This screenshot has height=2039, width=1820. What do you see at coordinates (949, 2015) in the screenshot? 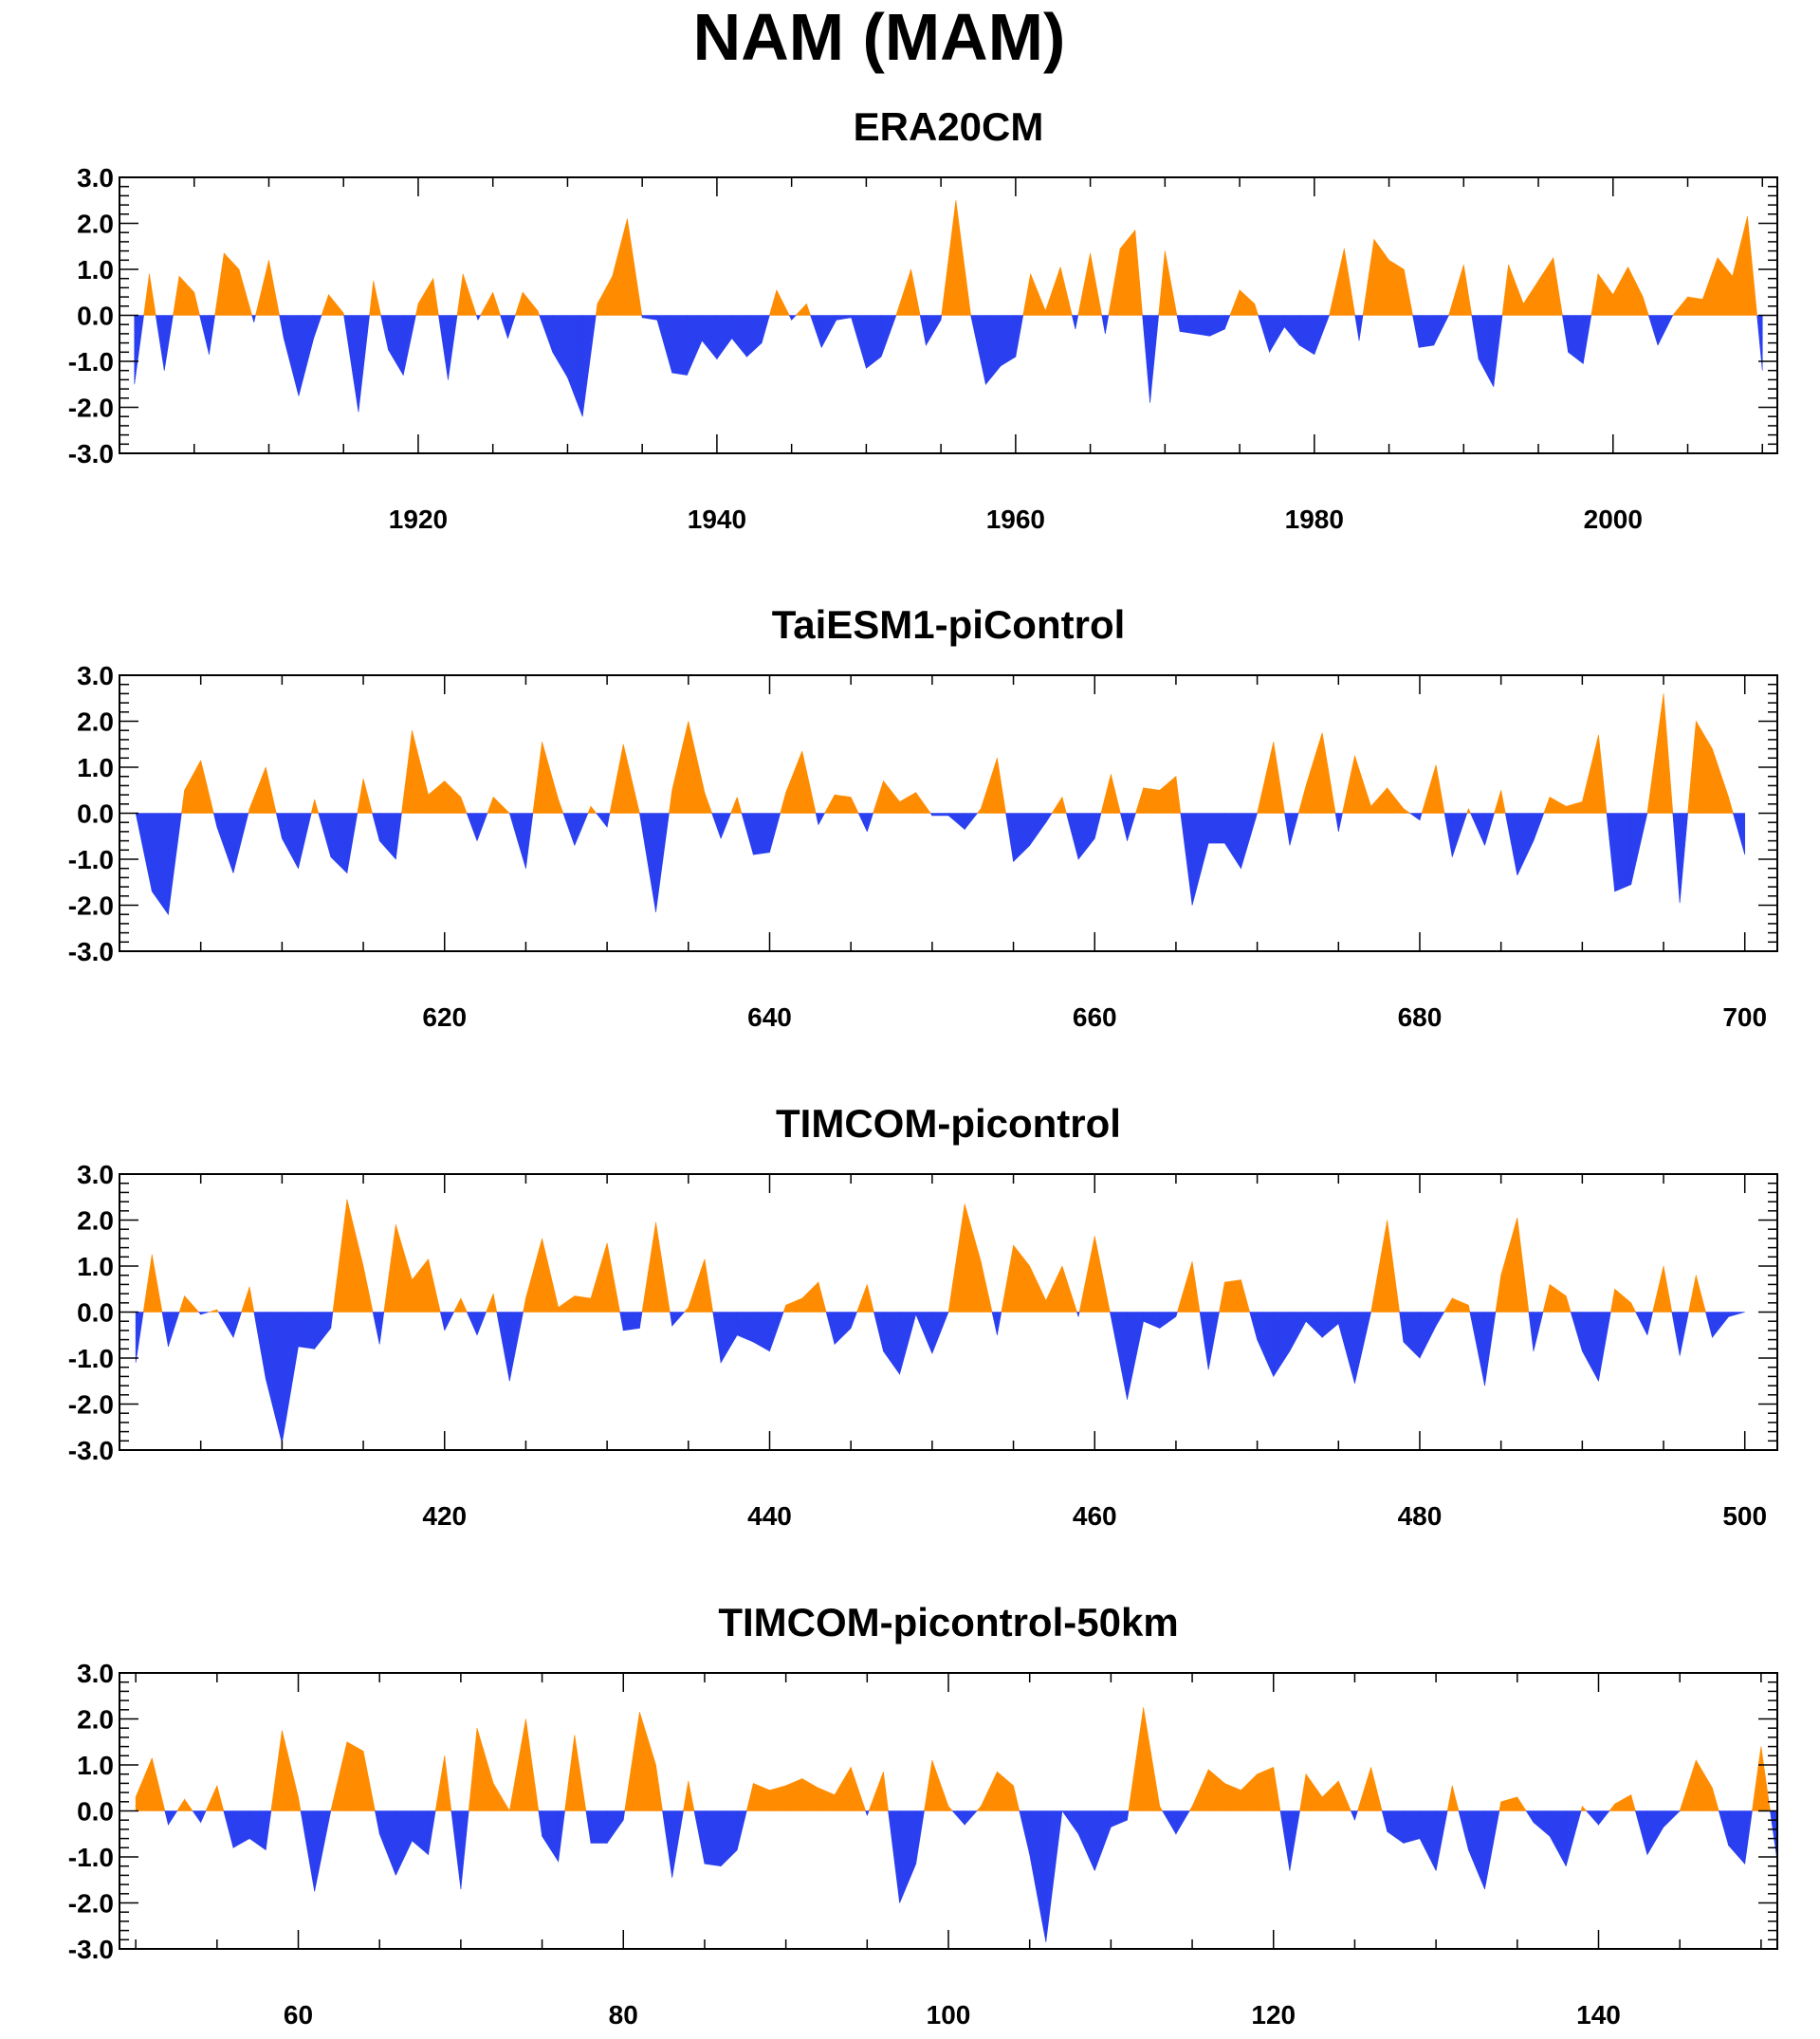
I see `x-tick-label: 100` at bounding box center [949, 2015].